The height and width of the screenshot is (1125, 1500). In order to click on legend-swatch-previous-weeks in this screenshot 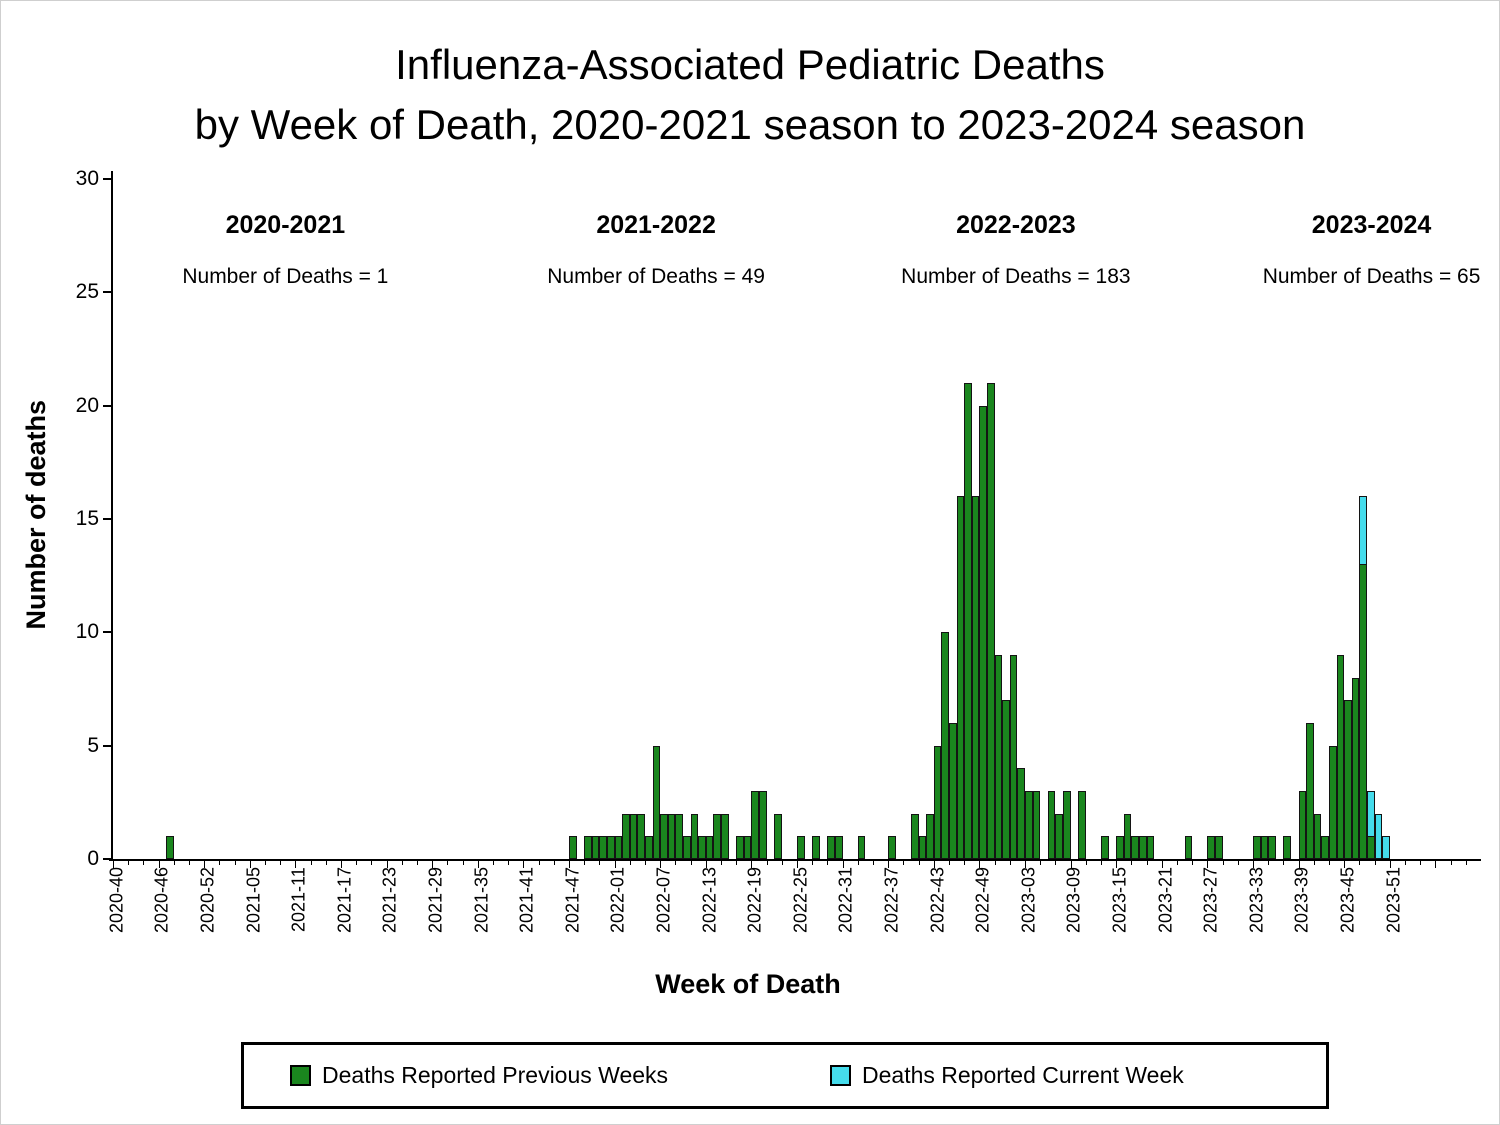, I will do `click(300, 1075)`.